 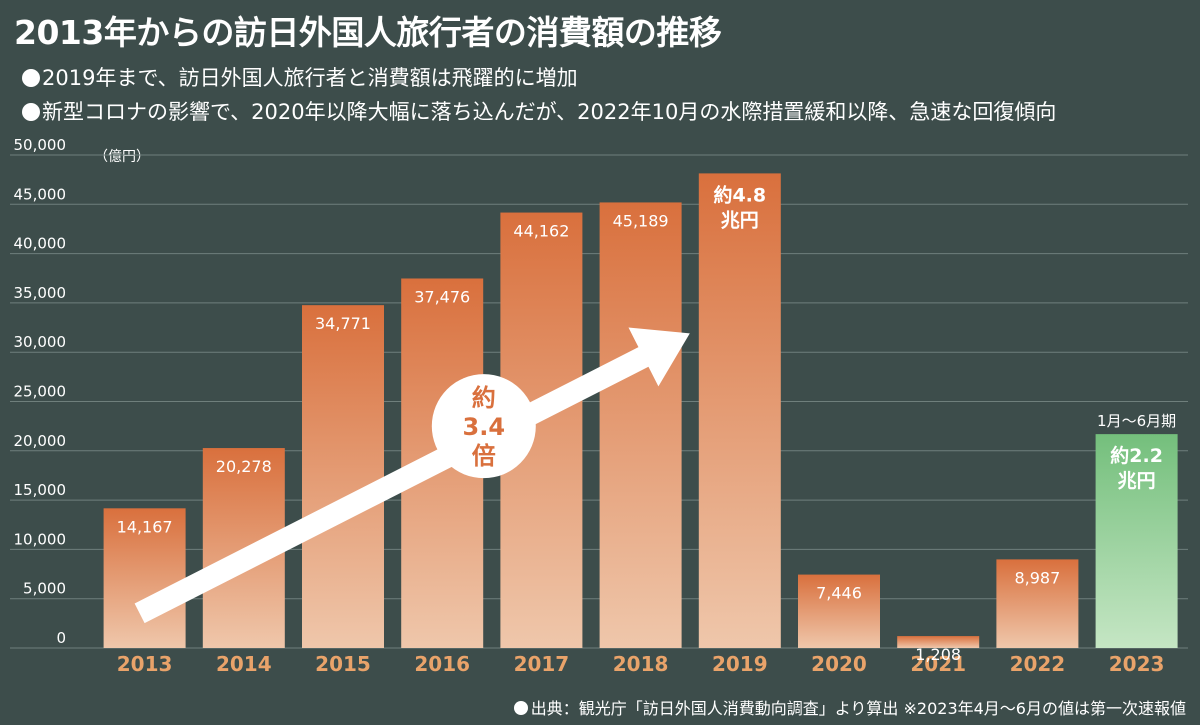 I want to click on x-tick-label: 2020, so click(x=839, y=664).